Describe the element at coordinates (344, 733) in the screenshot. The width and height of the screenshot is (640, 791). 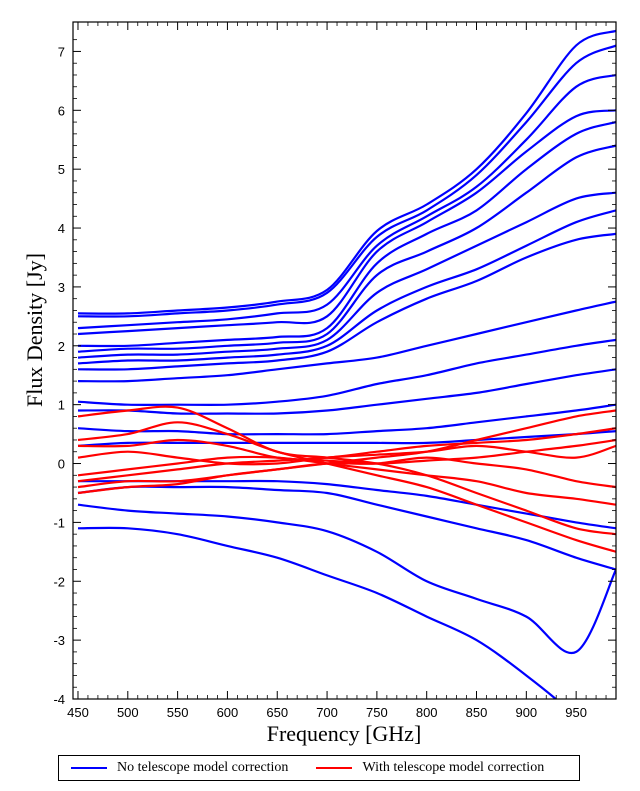
I see `x-axis-label: Frequency [GHz]` at that location.